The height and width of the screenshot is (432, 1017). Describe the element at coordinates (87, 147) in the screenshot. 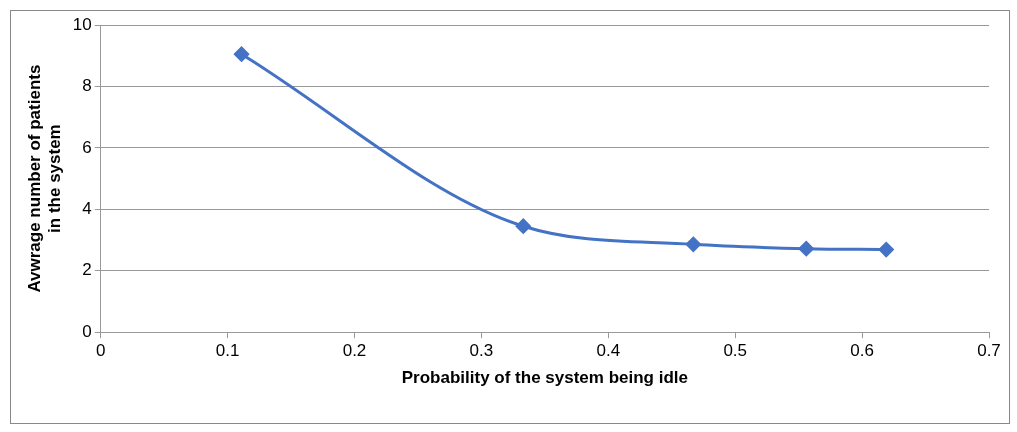

I see `y-tick-label: 6` at that location.